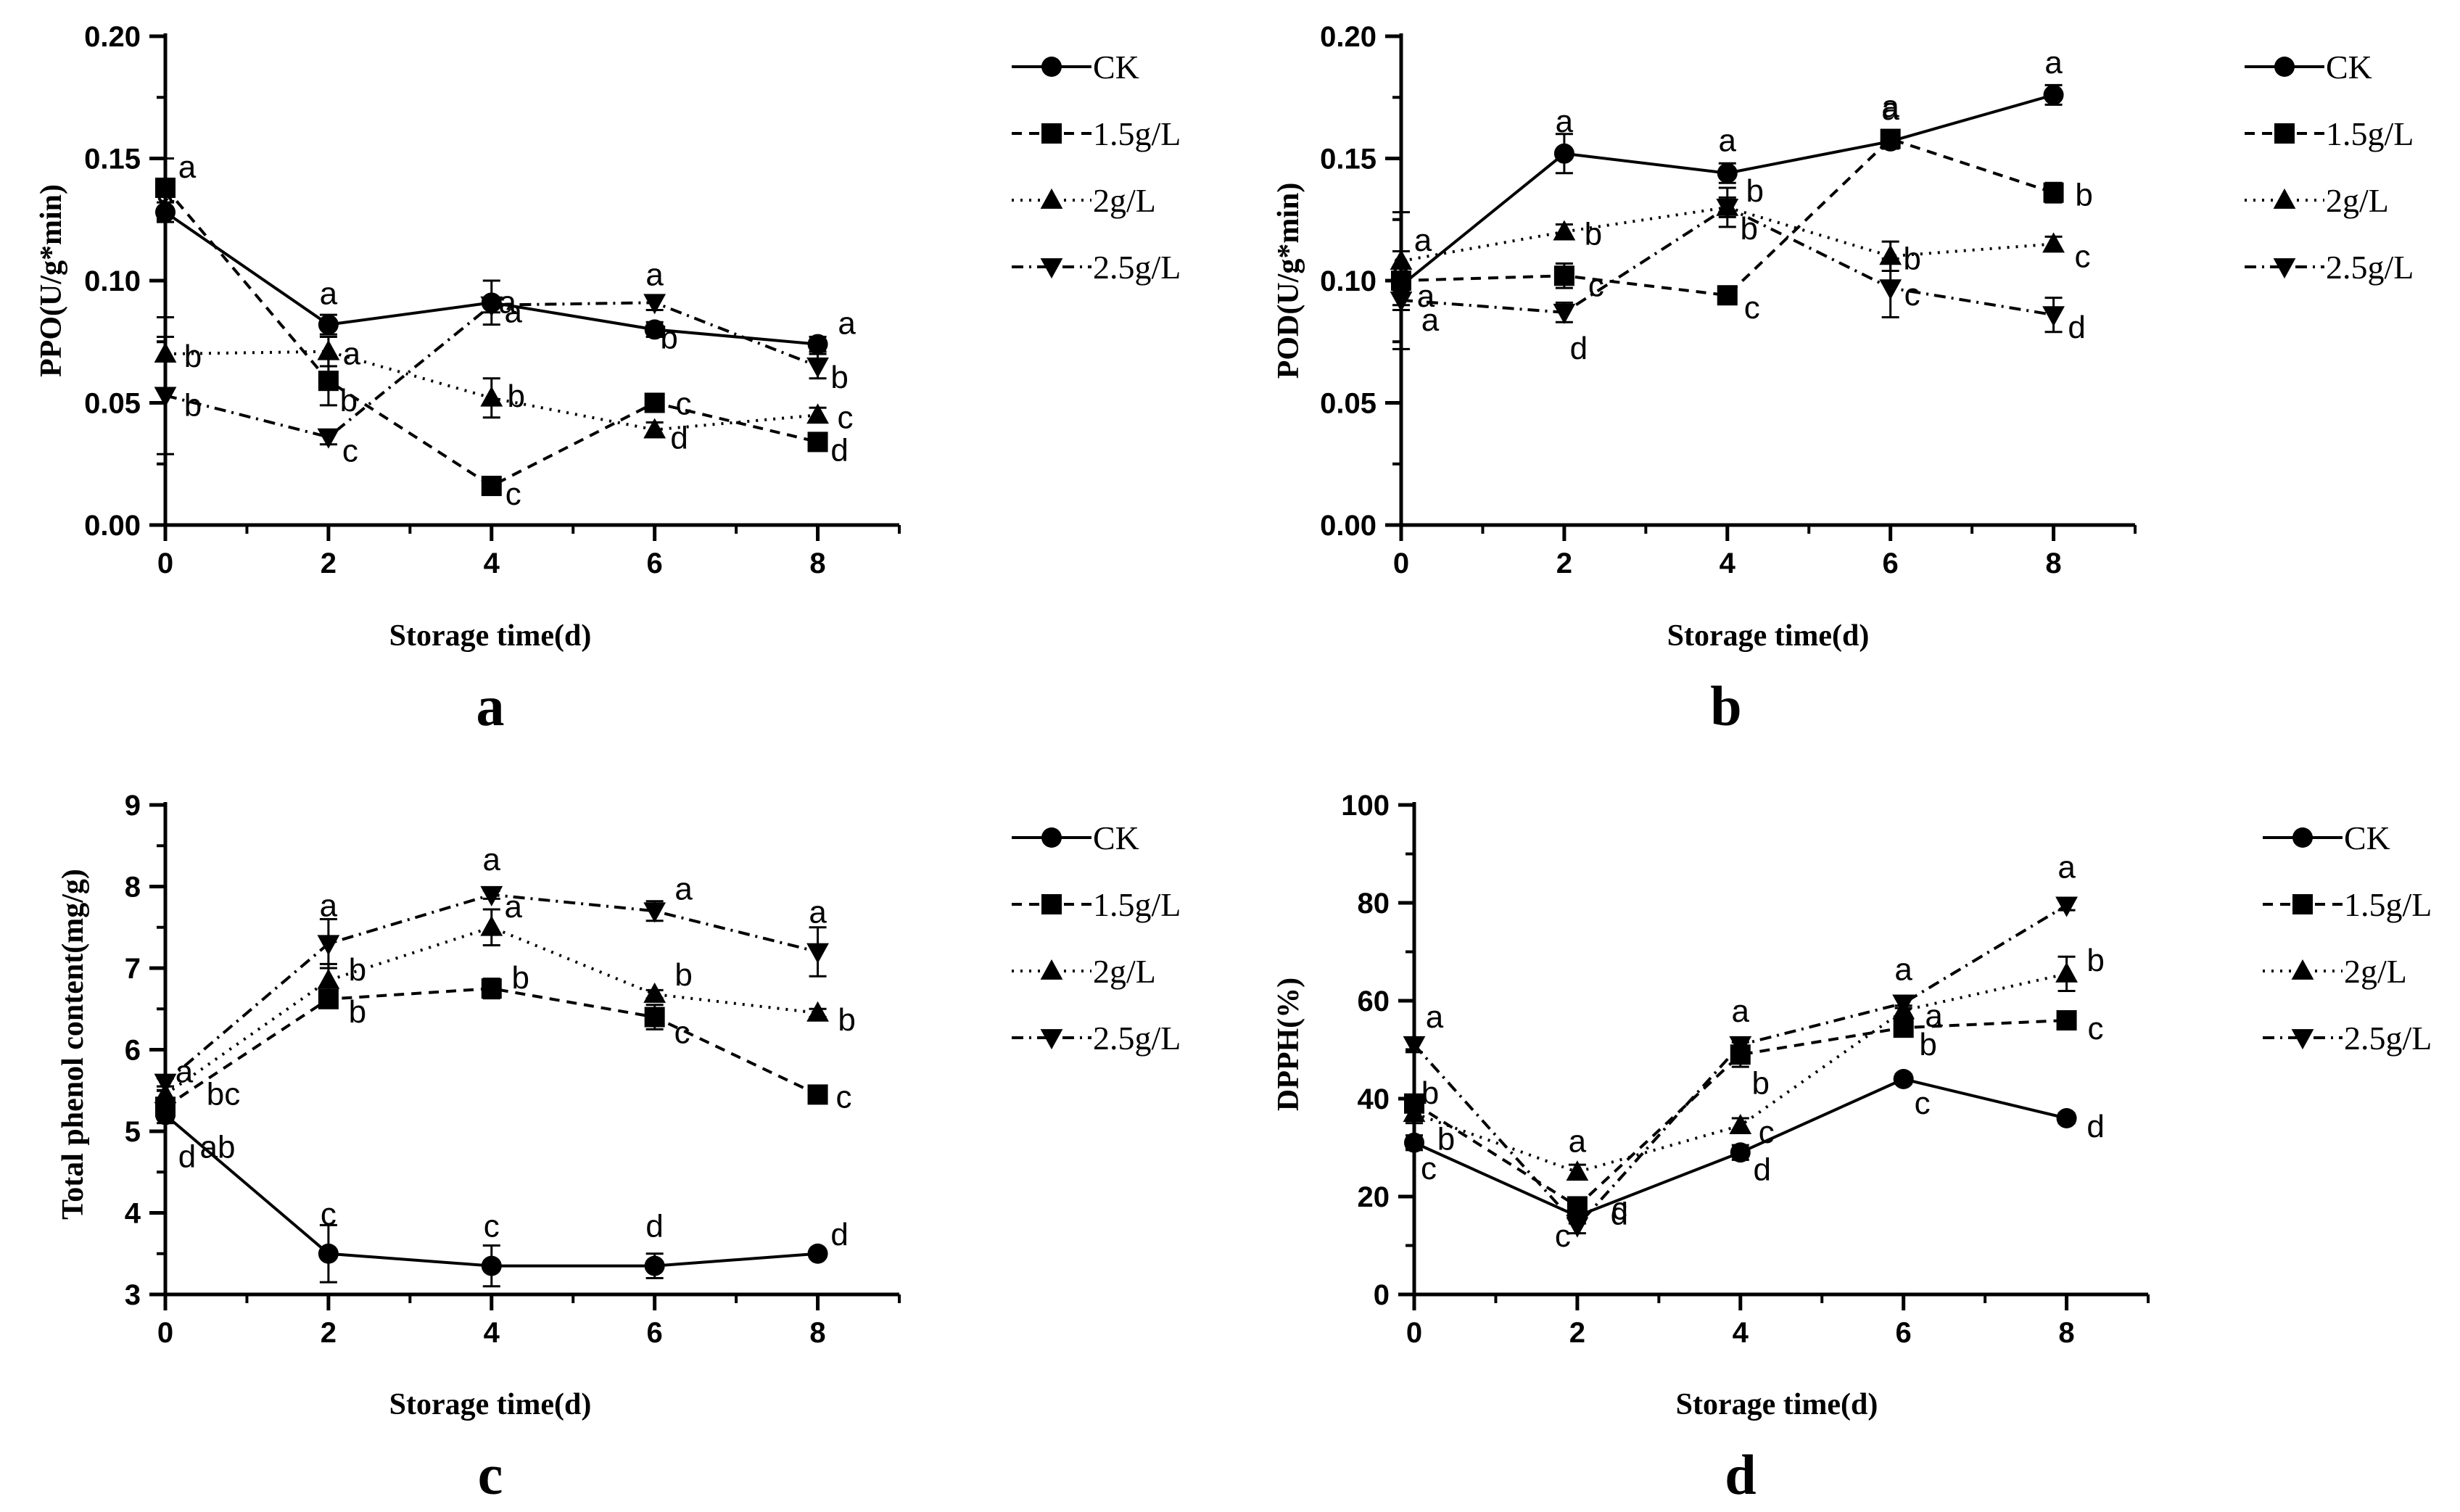  I want to click on y-tick-label: 9, so click(133, 806).